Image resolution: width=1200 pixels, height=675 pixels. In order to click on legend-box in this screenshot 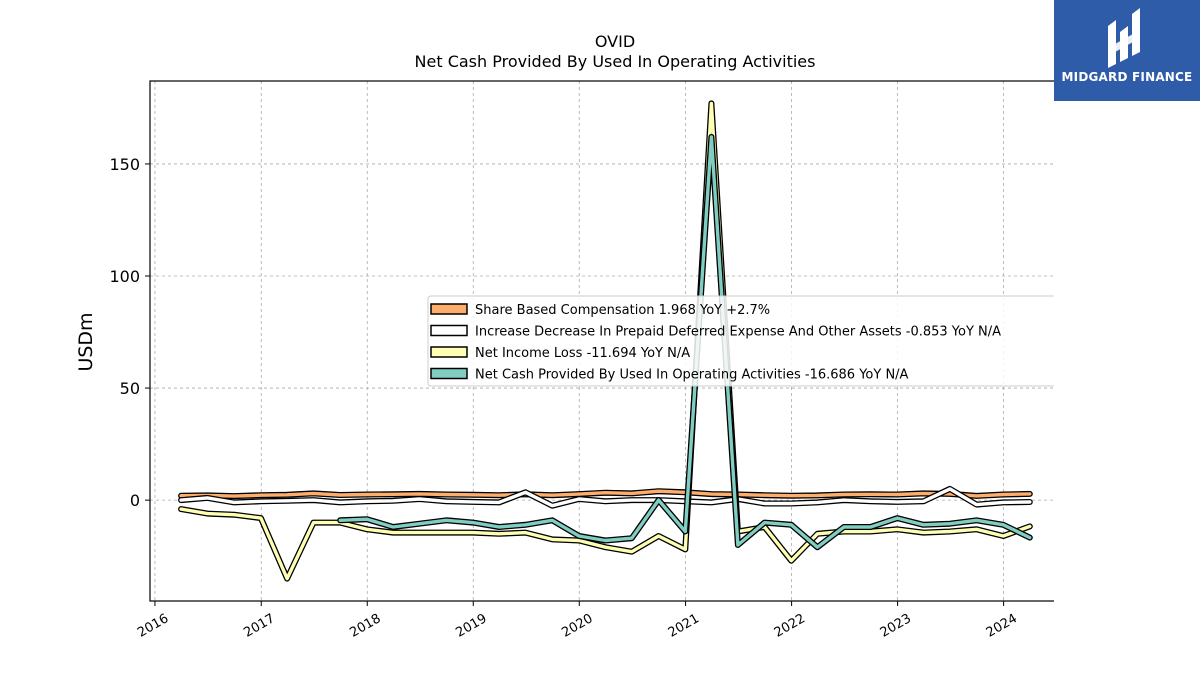, I will do `click(740, 341)`.